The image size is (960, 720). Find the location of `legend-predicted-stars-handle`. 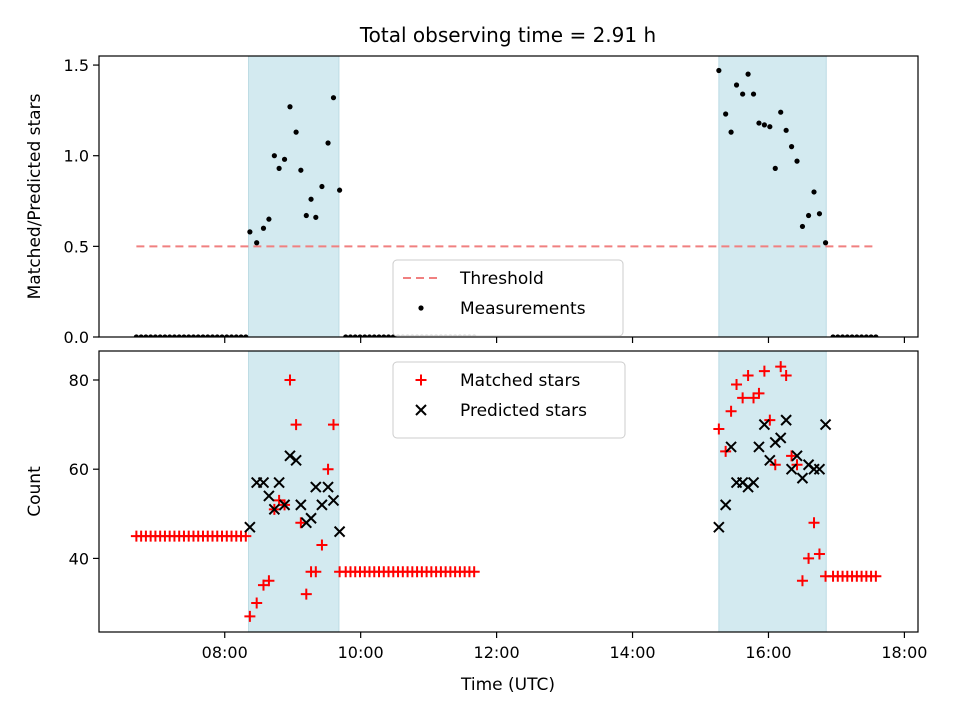

legend-predicted-stars-handle is located at coordinates (421, 410).